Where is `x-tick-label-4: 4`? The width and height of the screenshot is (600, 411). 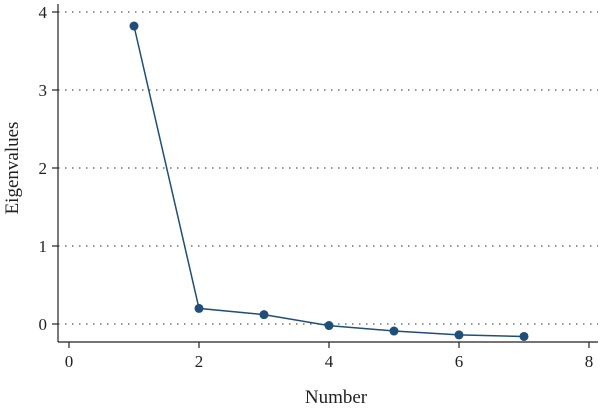
x-tick-label-4: 4 is located at coordinates (329, 361).